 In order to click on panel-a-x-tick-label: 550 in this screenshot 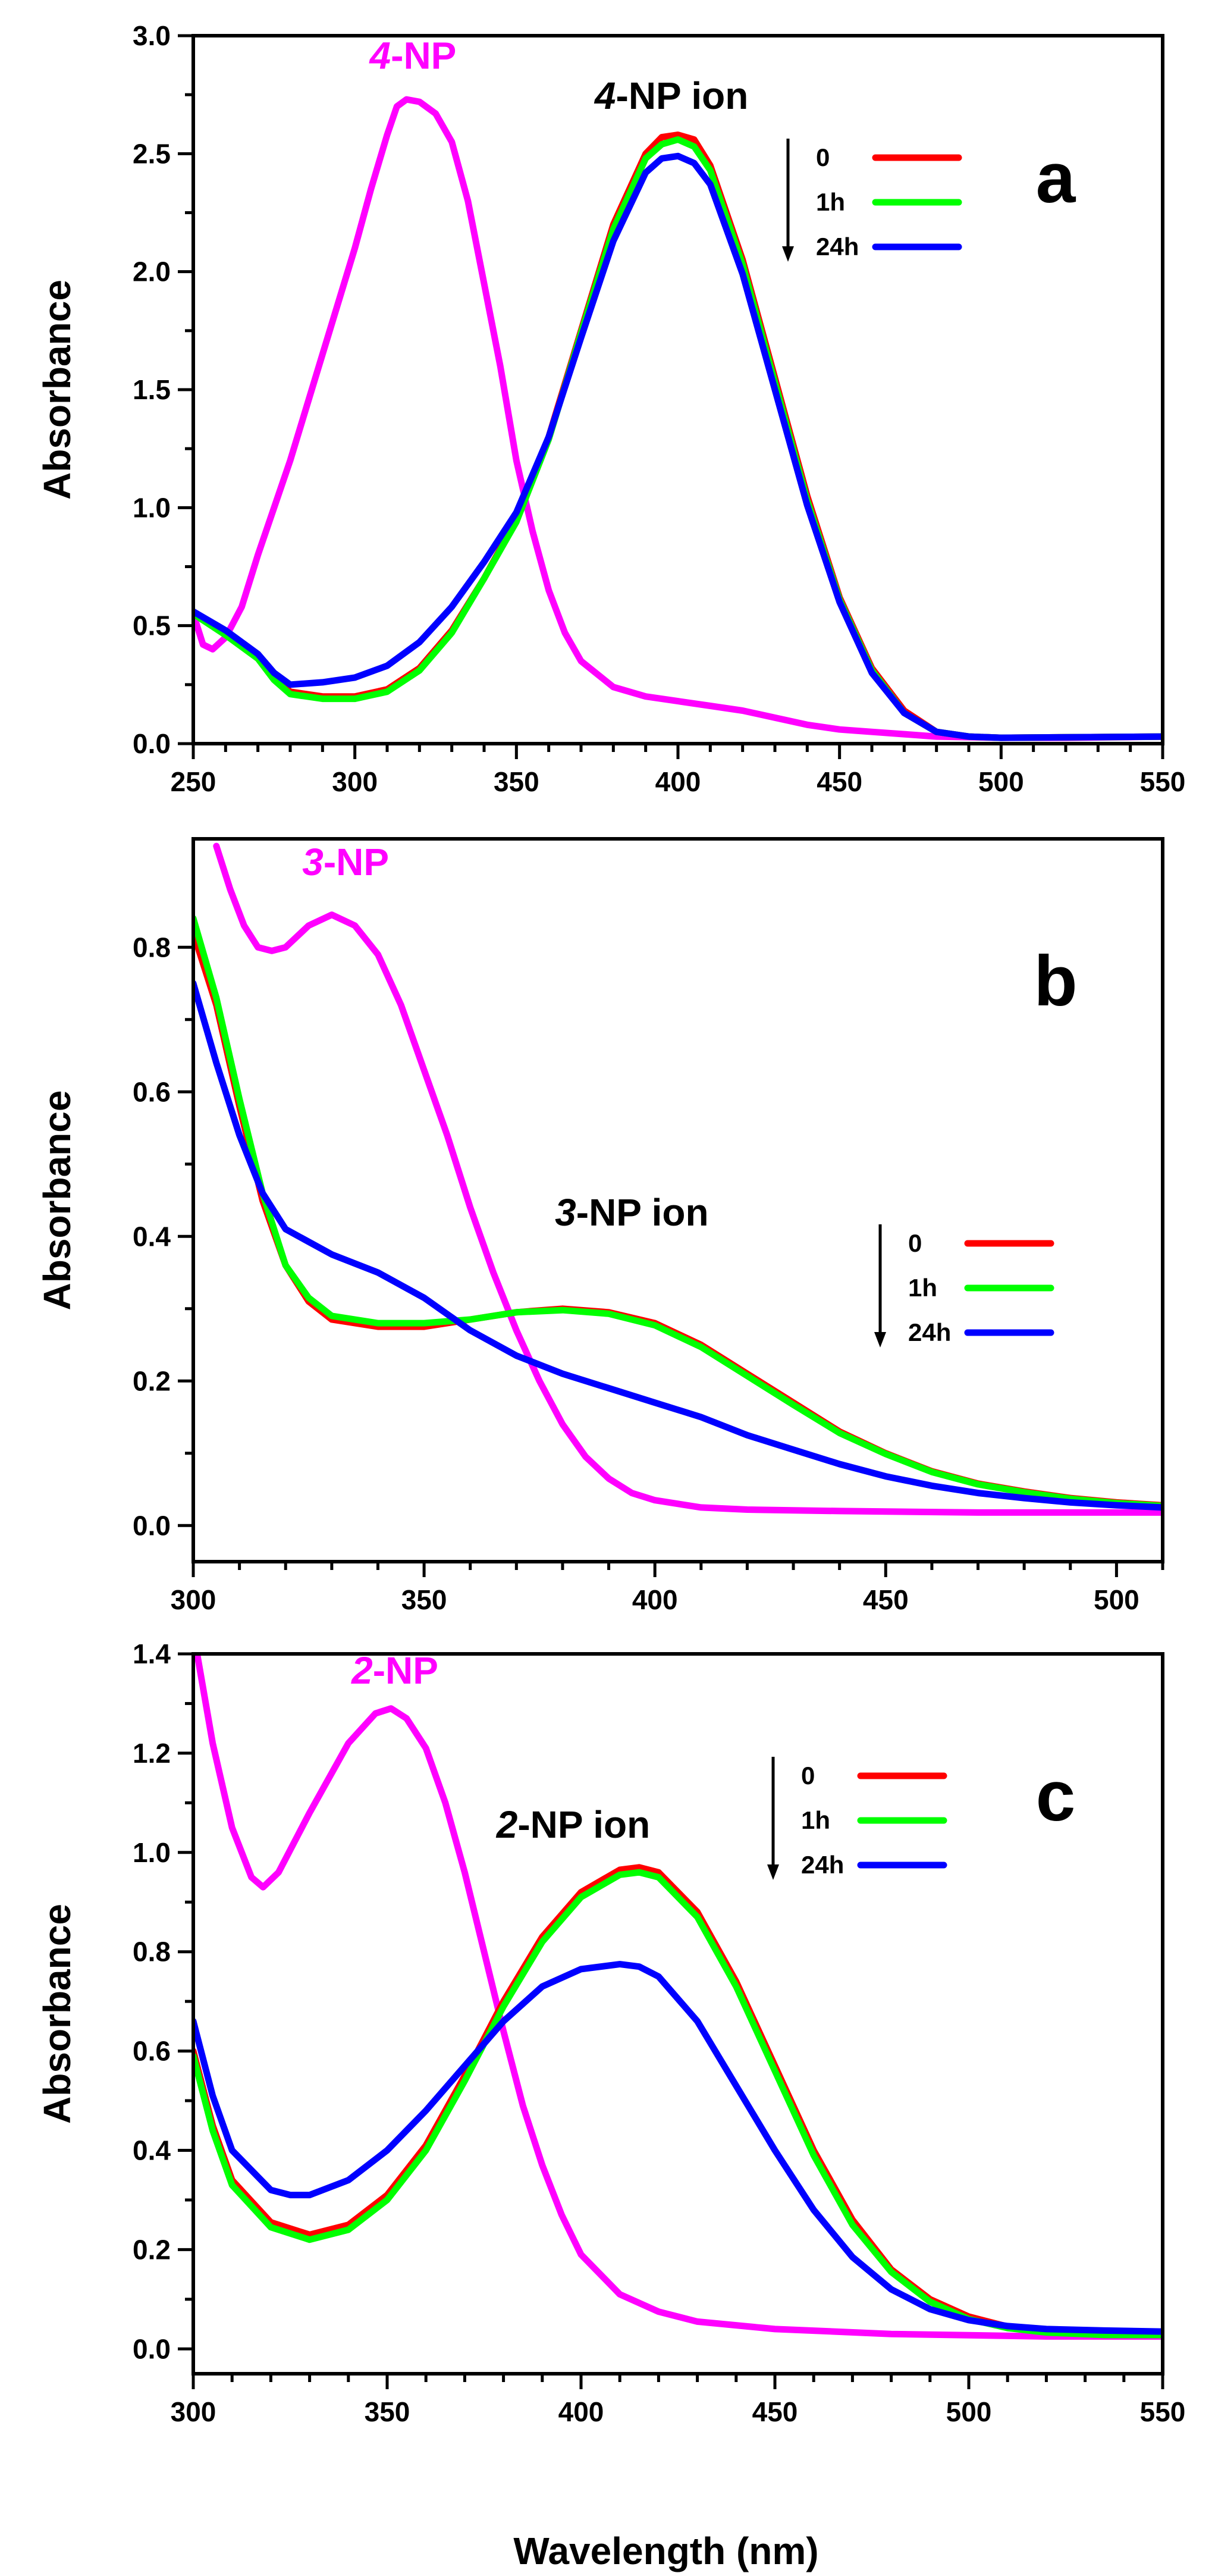, I will do `click(1163, 781)`.